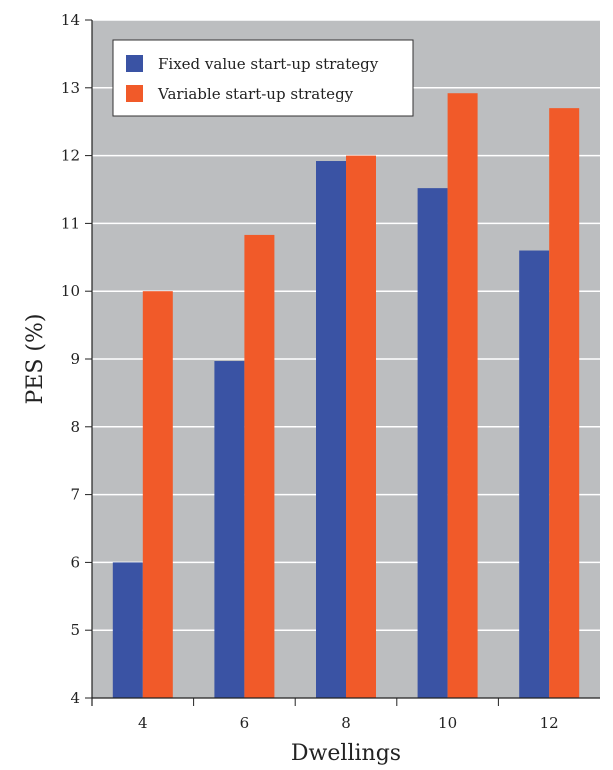 This screenshot has height=770, width=613. What do you see at coordinates (70, 291) in the screenshot?
I see `y-tick-label: 10` at bounding box center [70, 291].